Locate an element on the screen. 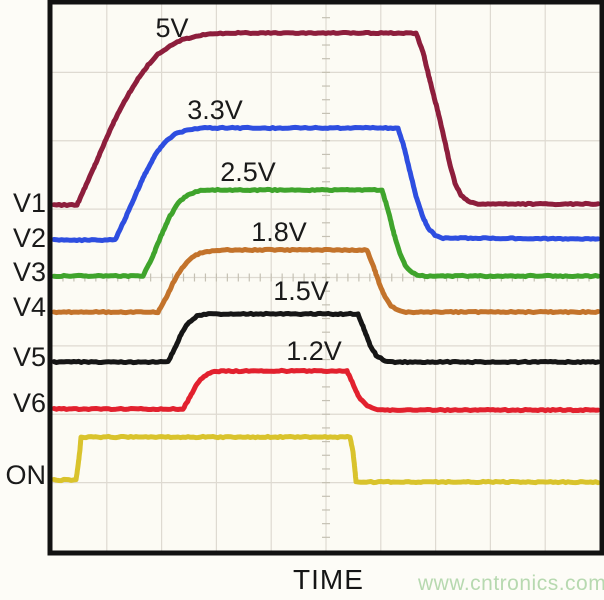  trace-v3 is located at coordinates (326, 233).